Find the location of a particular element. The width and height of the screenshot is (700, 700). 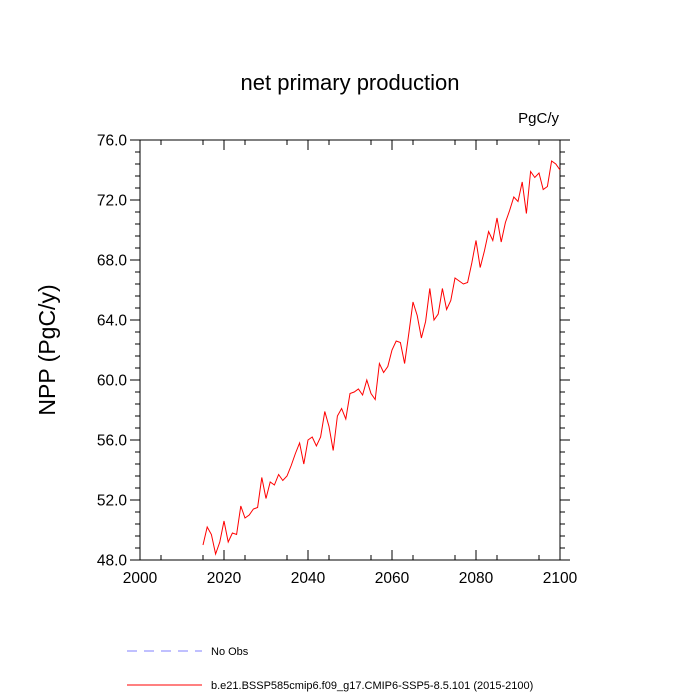

x-tick-label: 2000 is located at coordinates (140, 578).